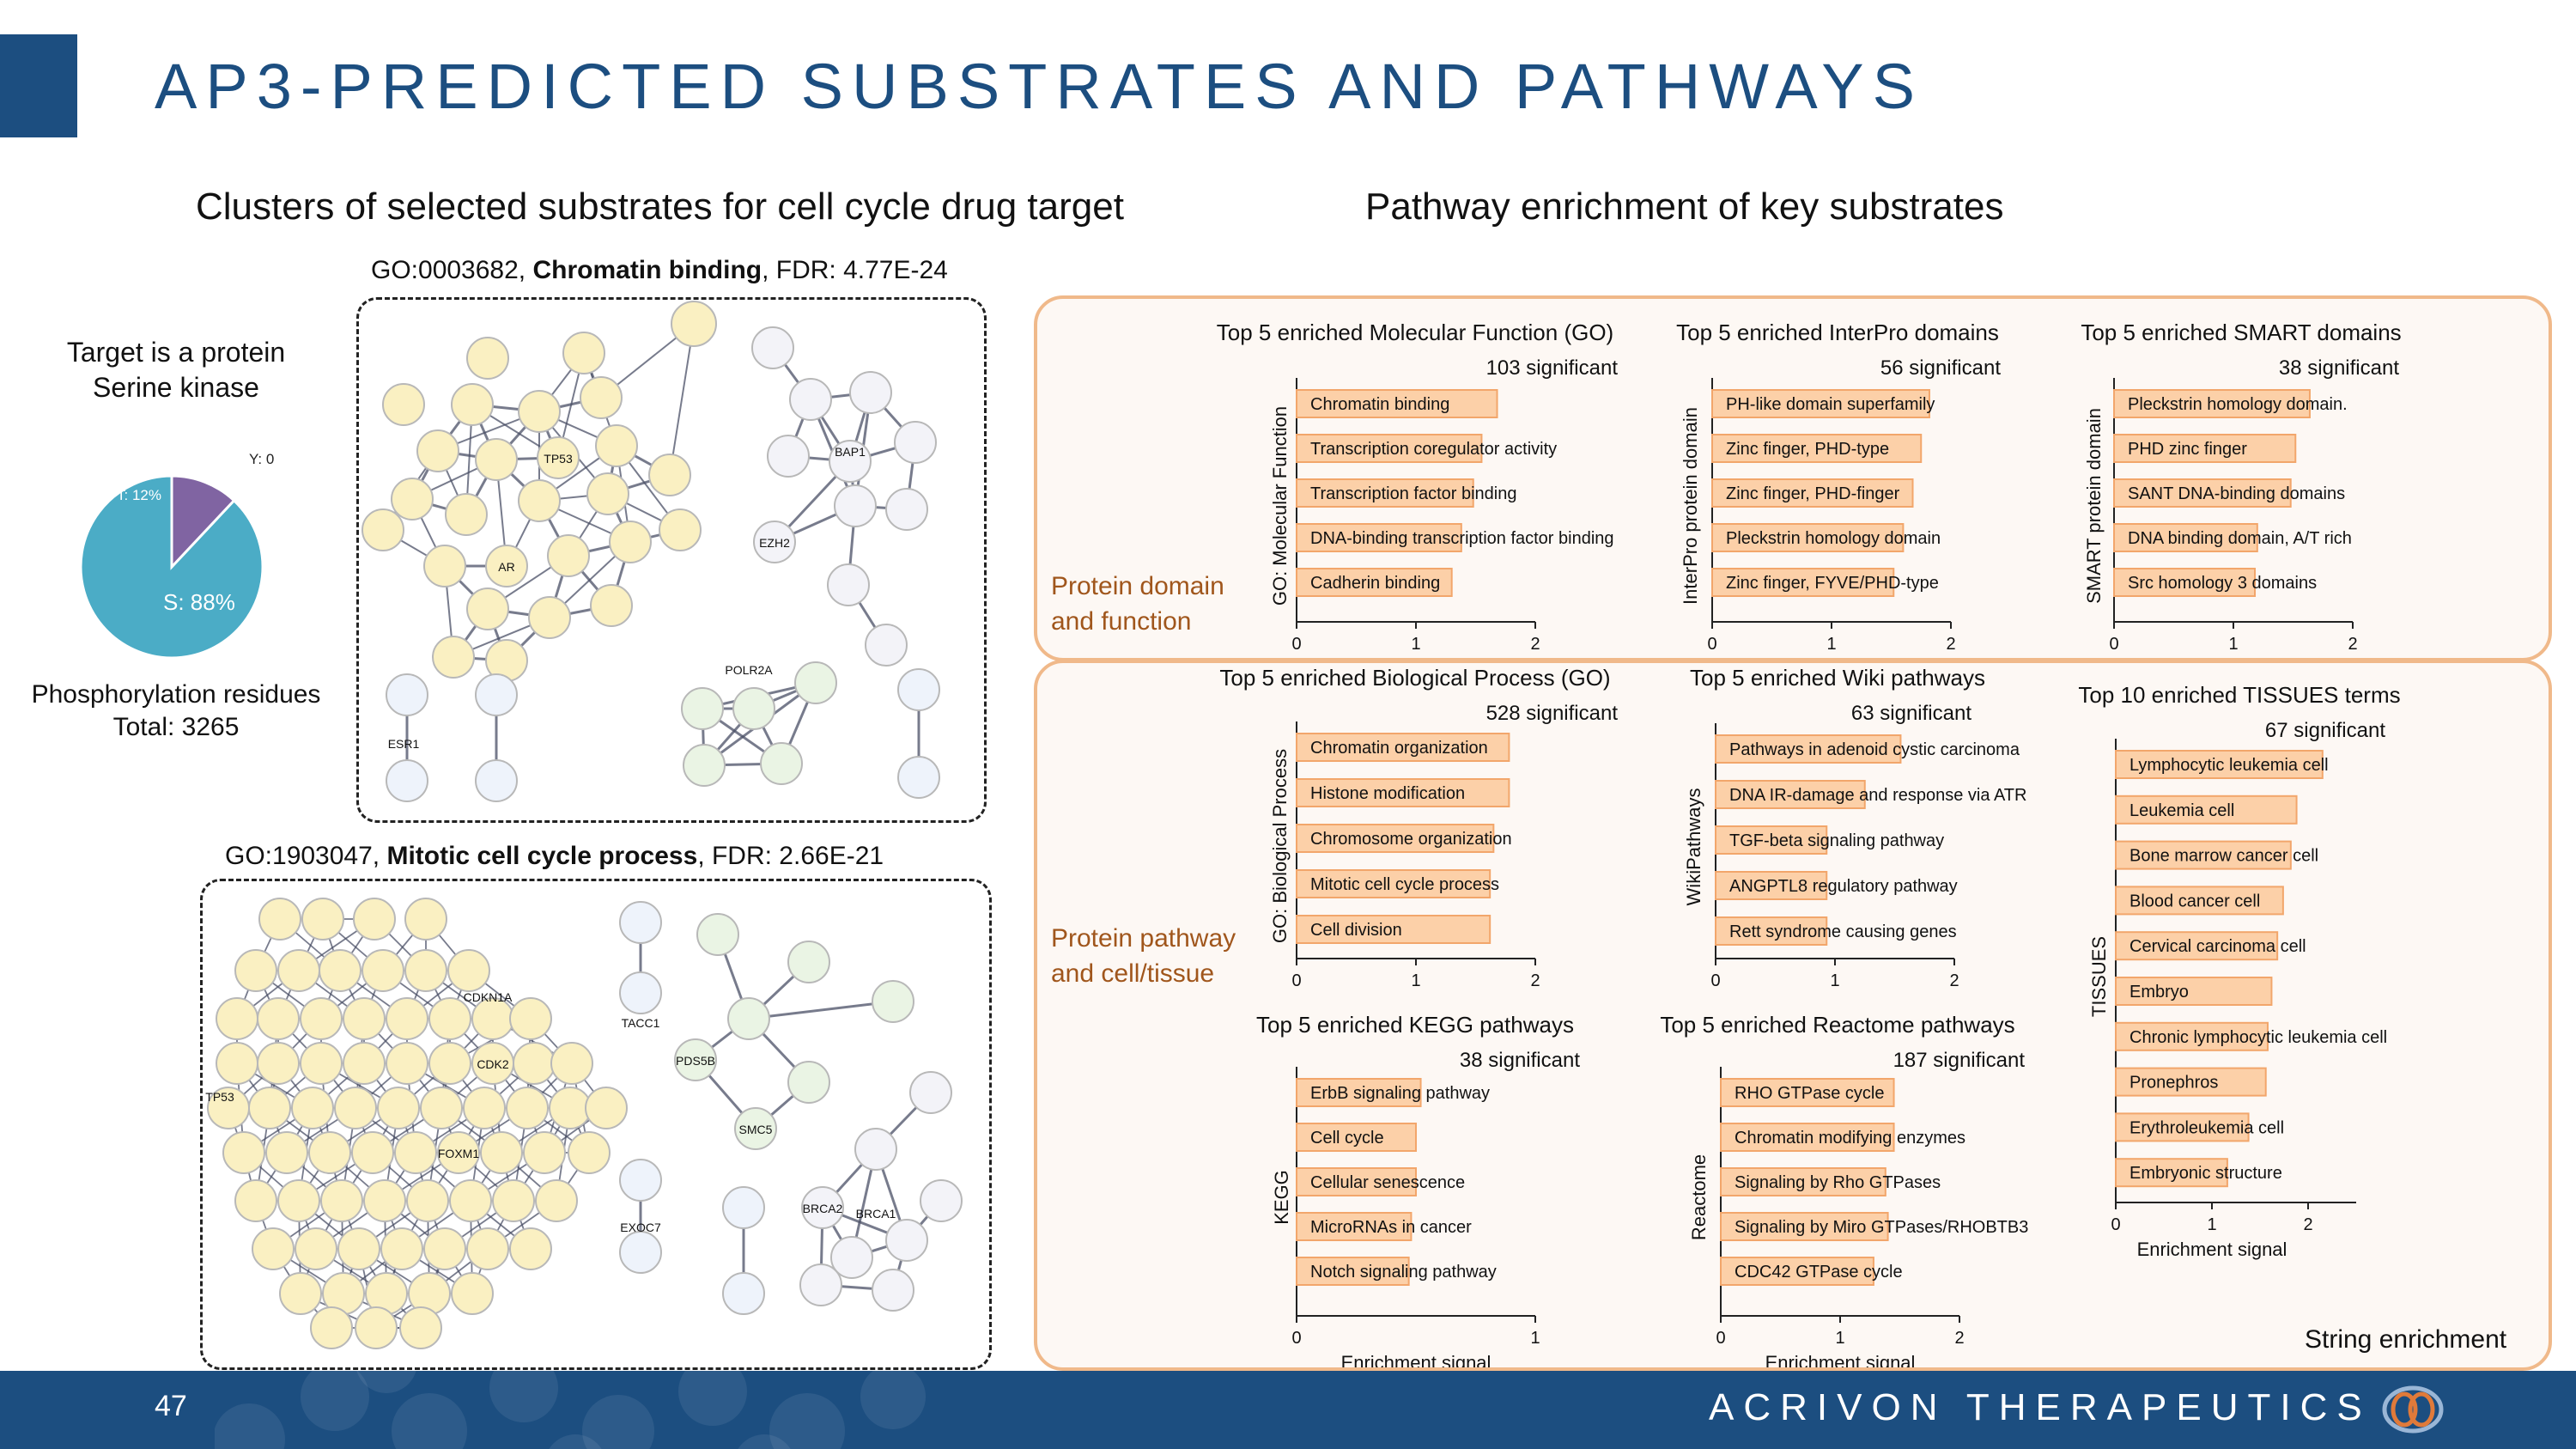 This screenshot has height=1449, width=2576. What do you see at coordinates (1280, 506) in the screenshot?
I see `chart-y-axis-label: GO: Molecular Function` at bounding box center [1280, 506].